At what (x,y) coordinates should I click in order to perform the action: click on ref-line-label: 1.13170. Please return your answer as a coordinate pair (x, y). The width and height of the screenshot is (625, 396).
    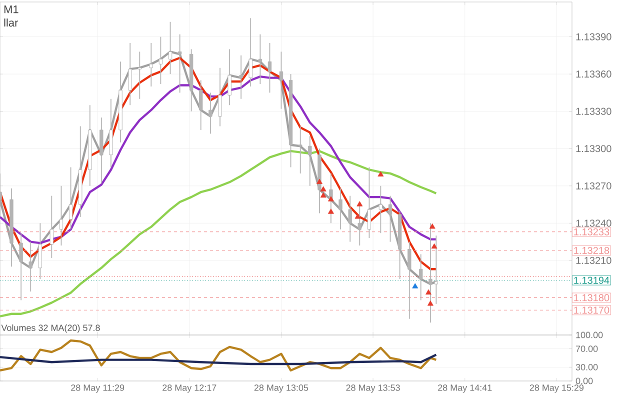
    Looking at the image, I should click on (592, 310).